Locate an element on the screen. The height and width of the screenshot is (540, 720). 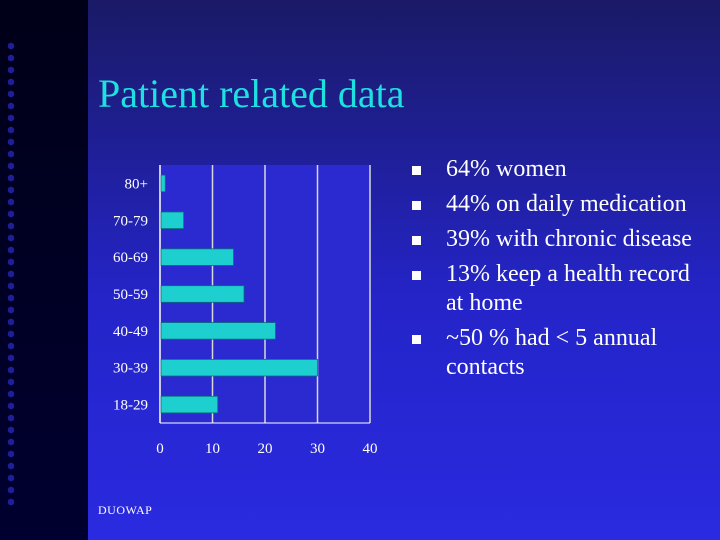
x-tick-label: 10 is located at coordinates (212, 449).